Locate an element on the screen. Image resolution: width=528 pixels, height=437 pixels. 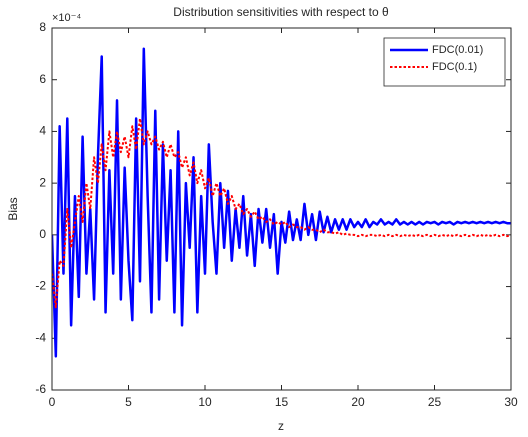
legend-label: FDC(0.01) is located at coordinates (457, 50).